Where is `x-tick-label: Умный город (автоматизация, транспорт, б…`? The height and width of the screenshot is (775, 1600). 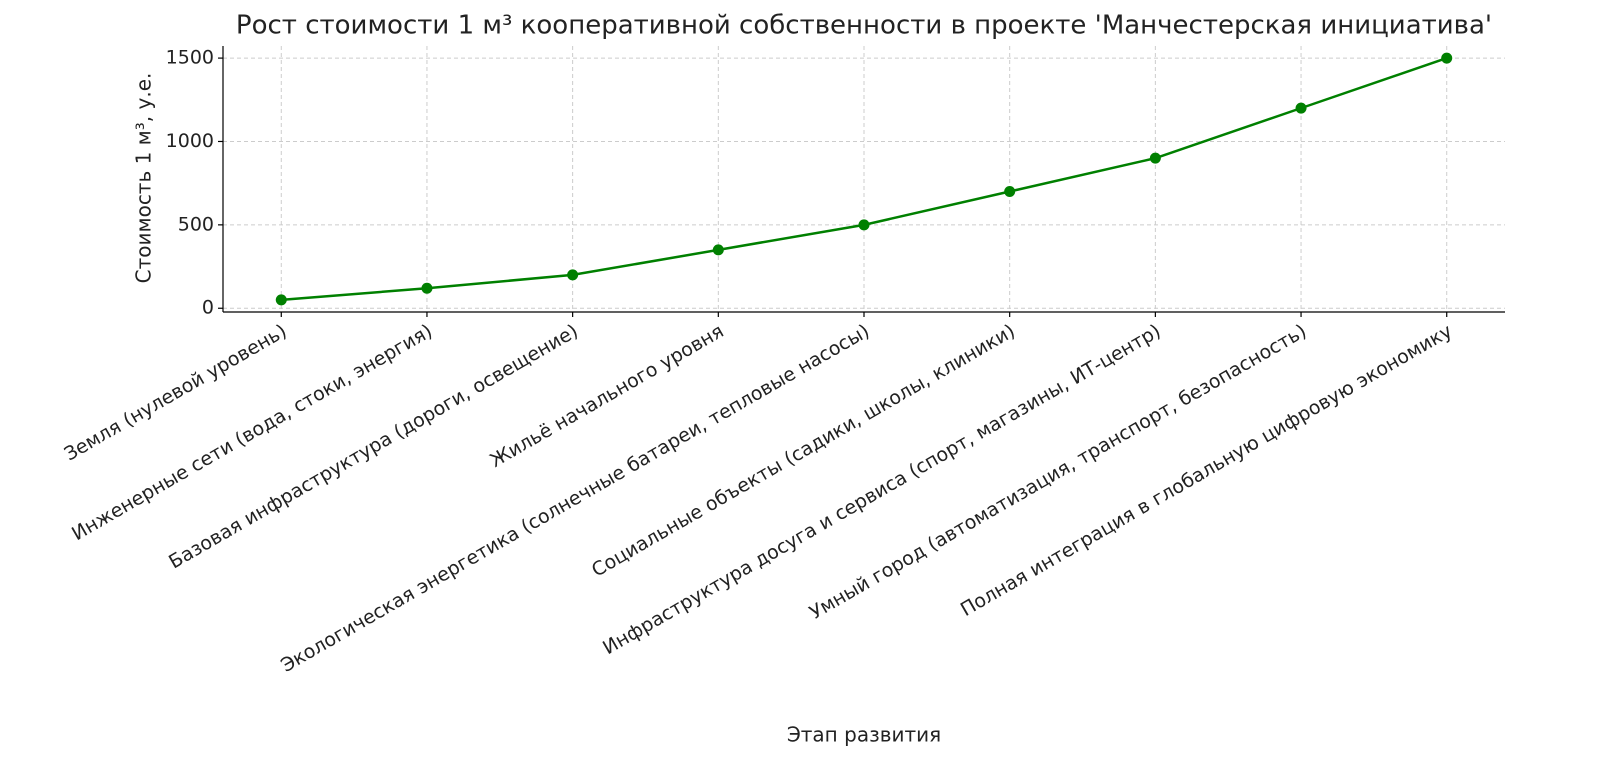
x-tick-label: Умный город (автоматизация, транспорт, б… is located at coordinates (1058, 472).